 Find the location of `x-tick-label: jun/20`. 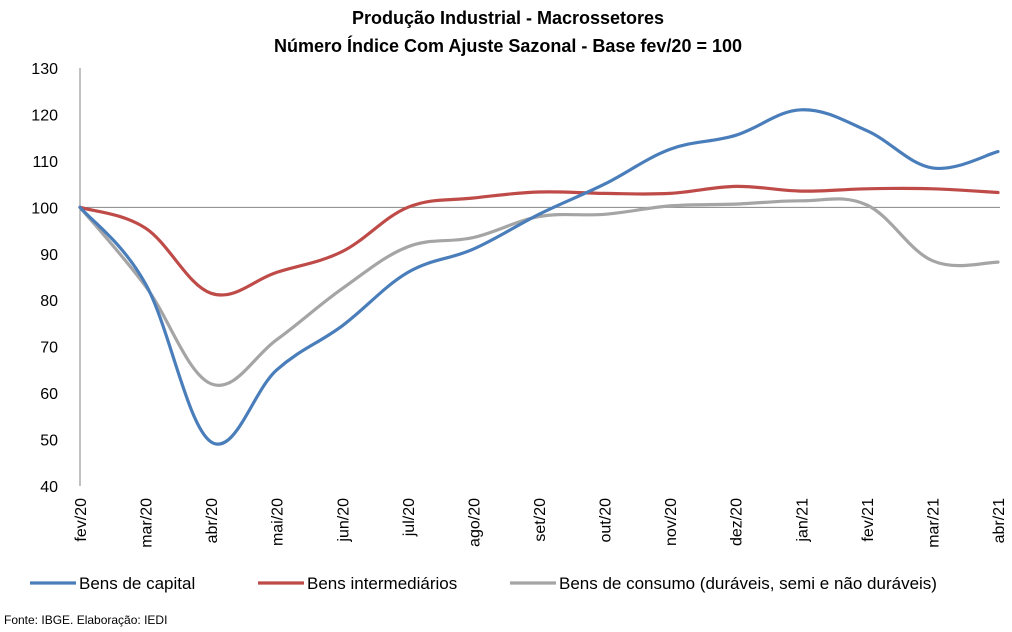

x-tick-label: jun/20 is located at coordinates (343, 520).